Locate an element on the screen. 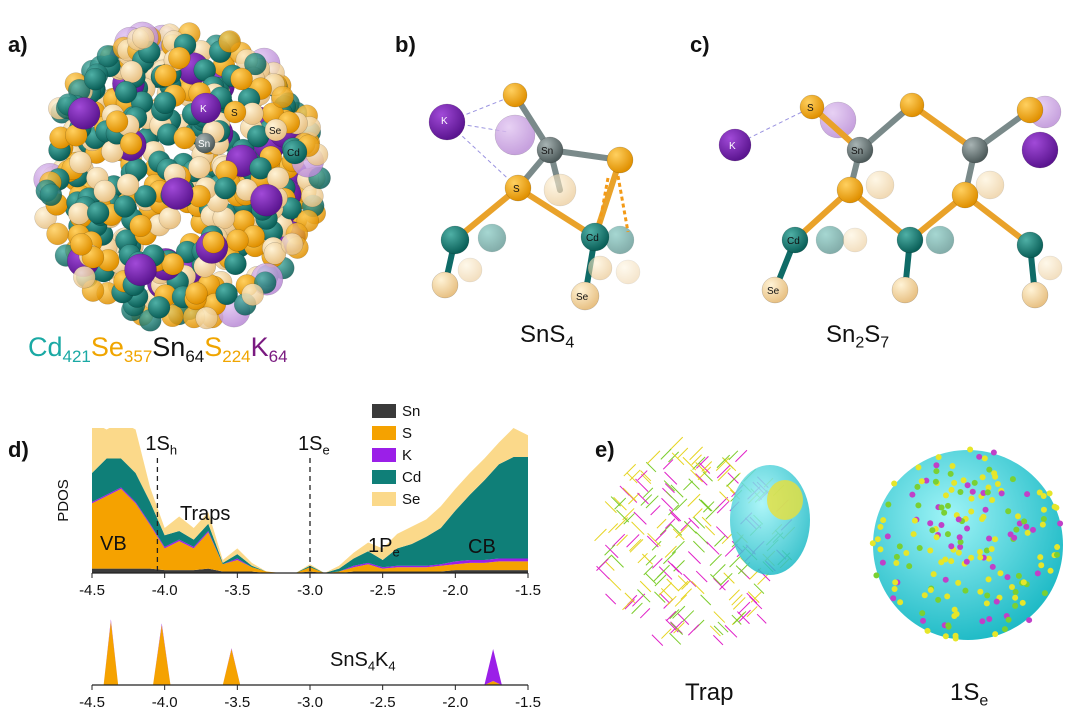 The image size is (1066, 713). atom-label: Sn is located at coordinates (857, 151).